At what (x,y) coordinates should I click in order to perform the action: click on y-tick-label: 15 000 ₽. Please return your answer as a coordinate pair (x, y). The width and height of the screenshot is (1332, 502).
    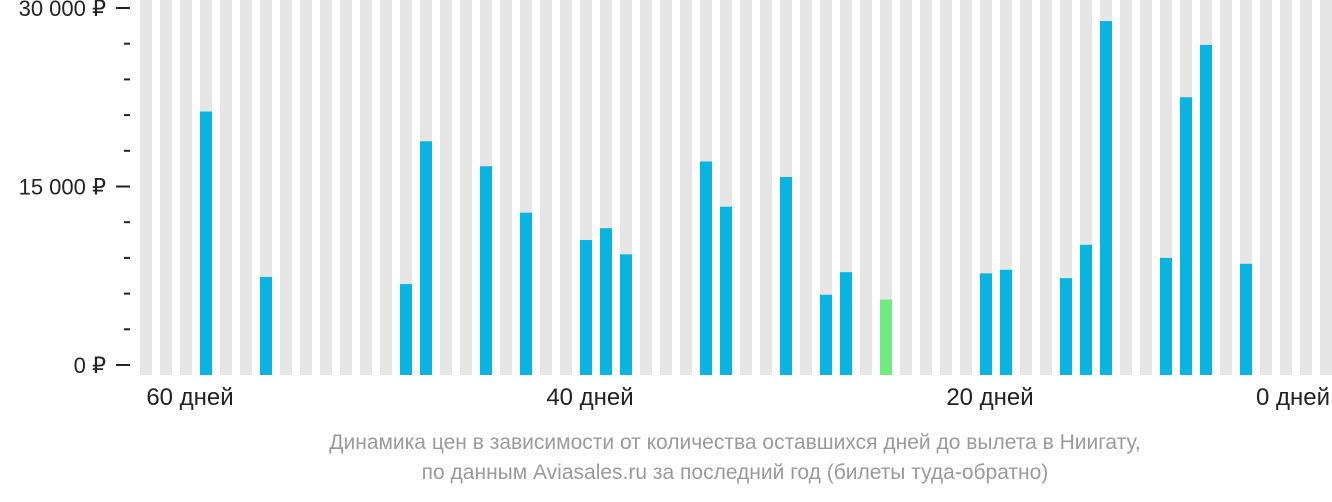
    Looking at the image, I should click on (62, 187).